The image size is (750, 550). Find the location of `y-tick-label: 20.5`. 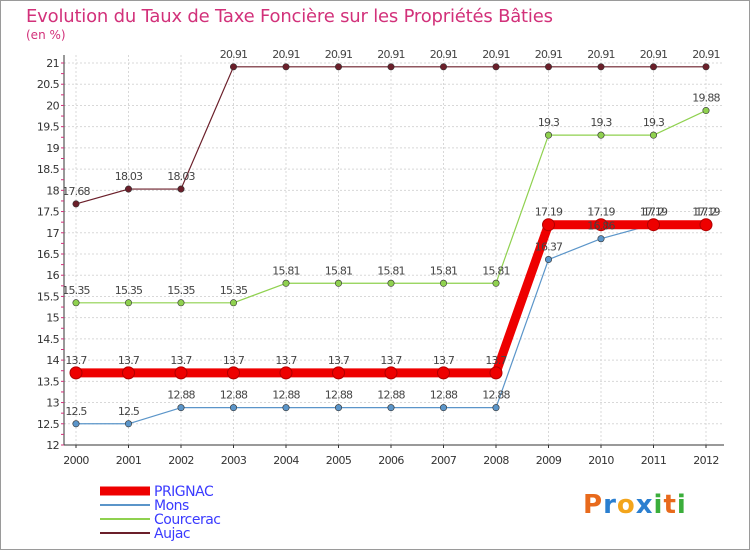

y-tick-label: 20.5 is located at coordinates (48, 84).